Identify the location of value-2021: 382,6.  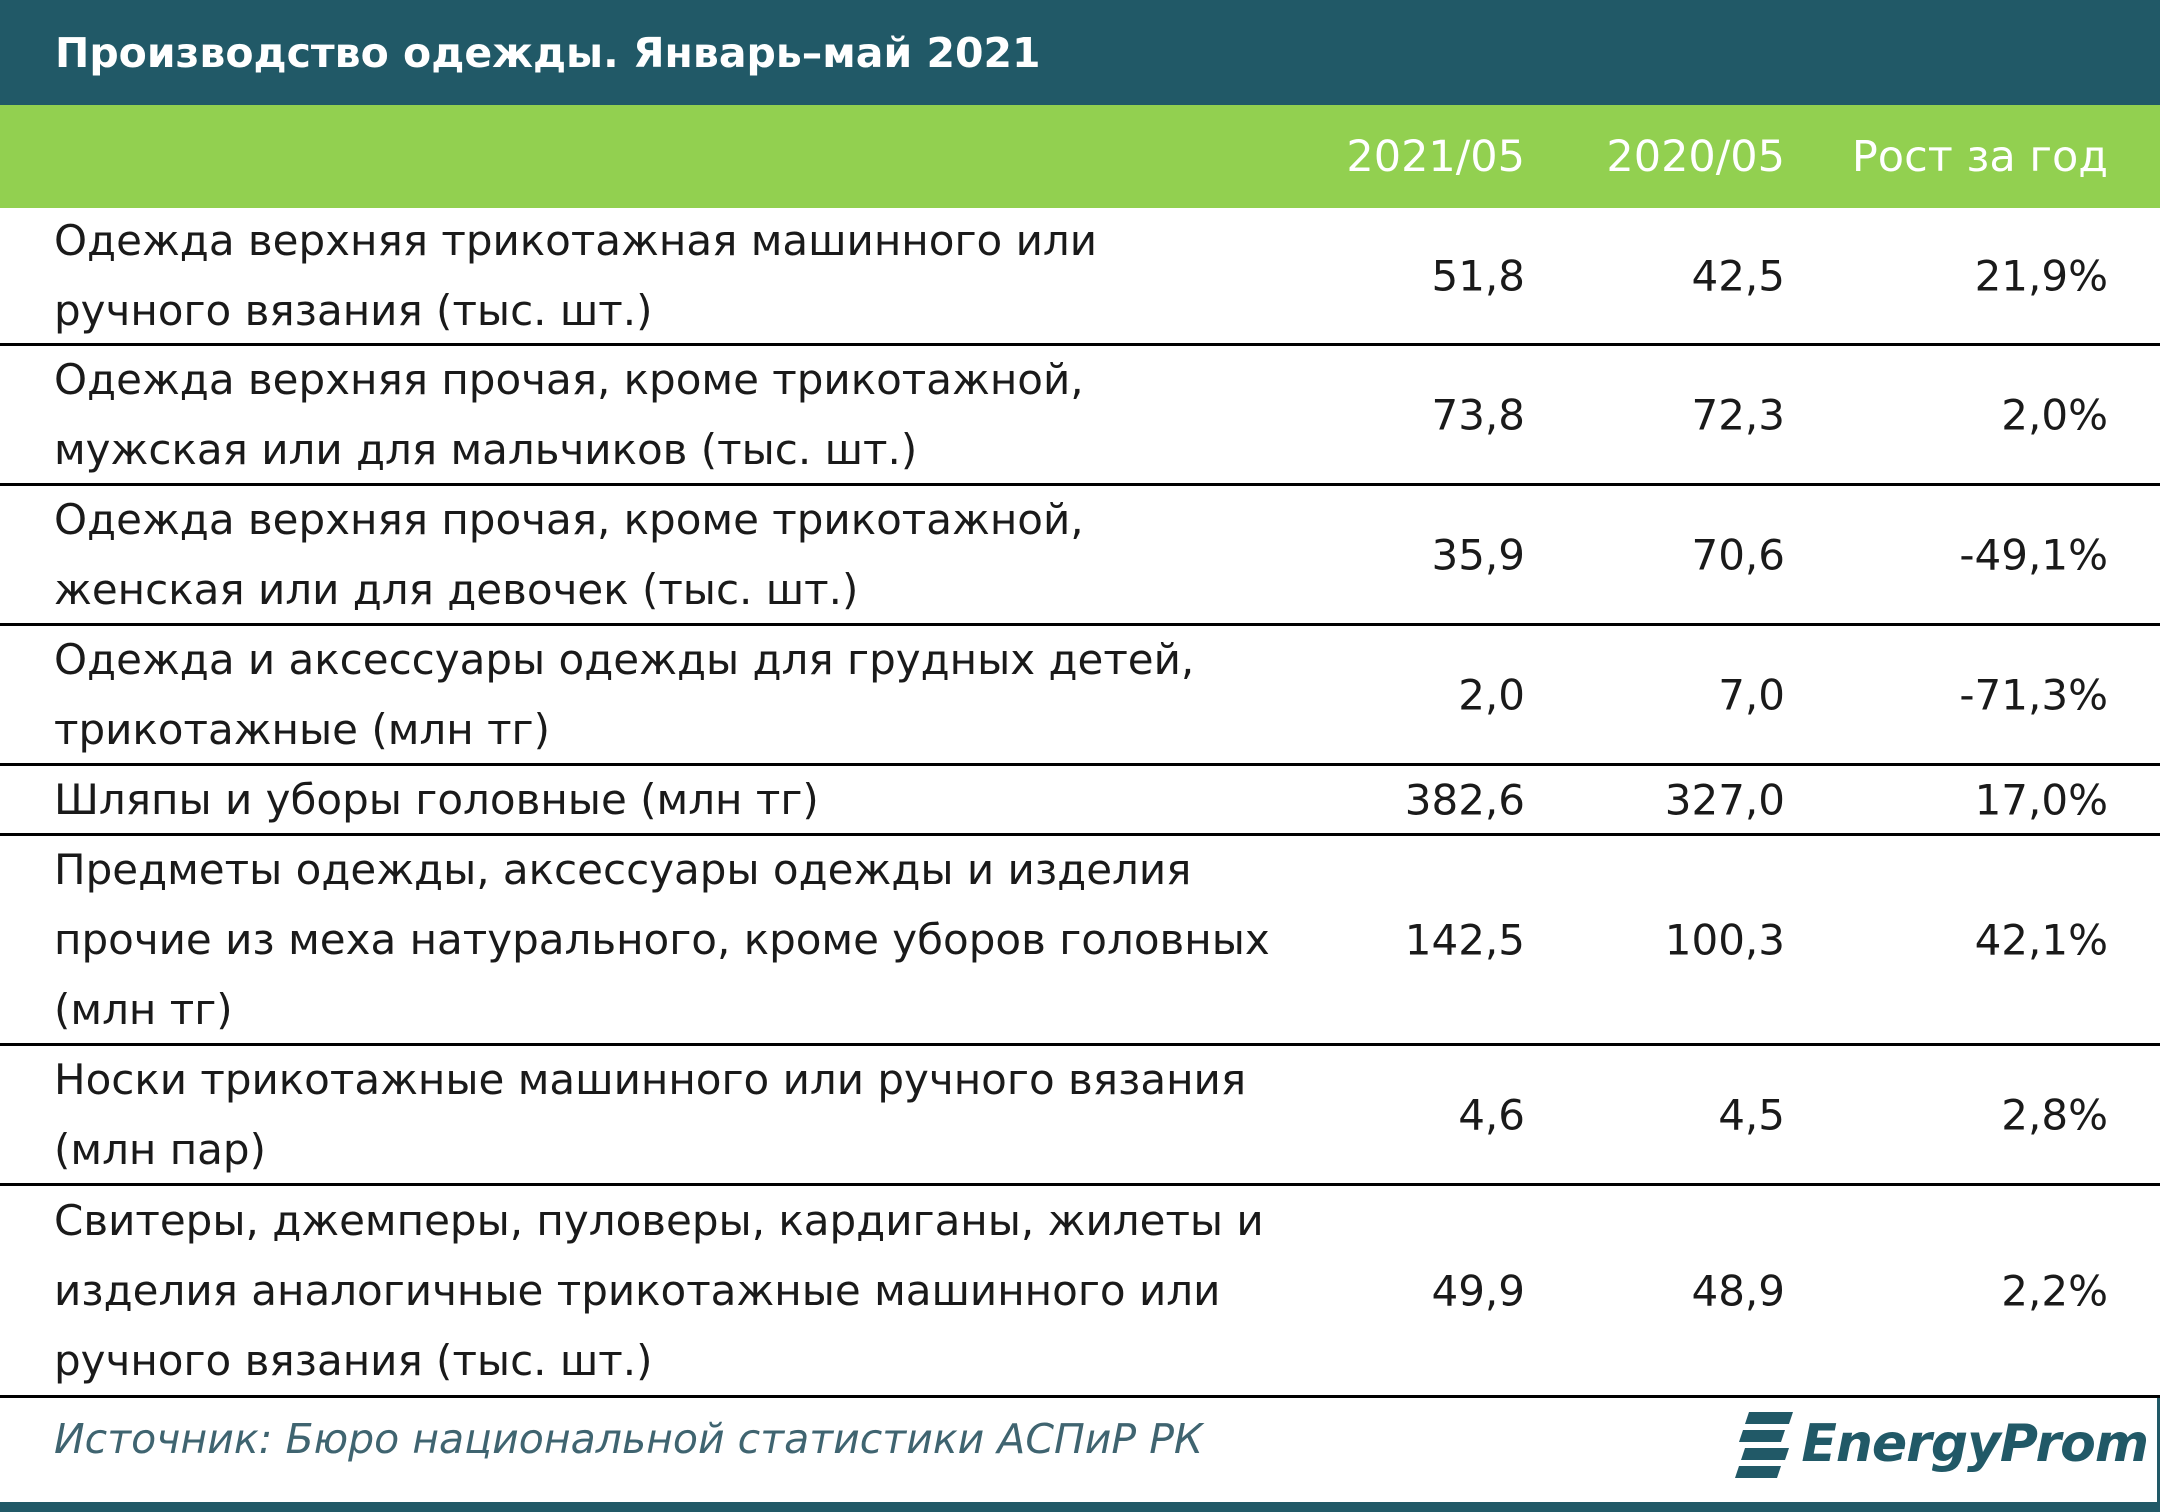
(1464, 799).